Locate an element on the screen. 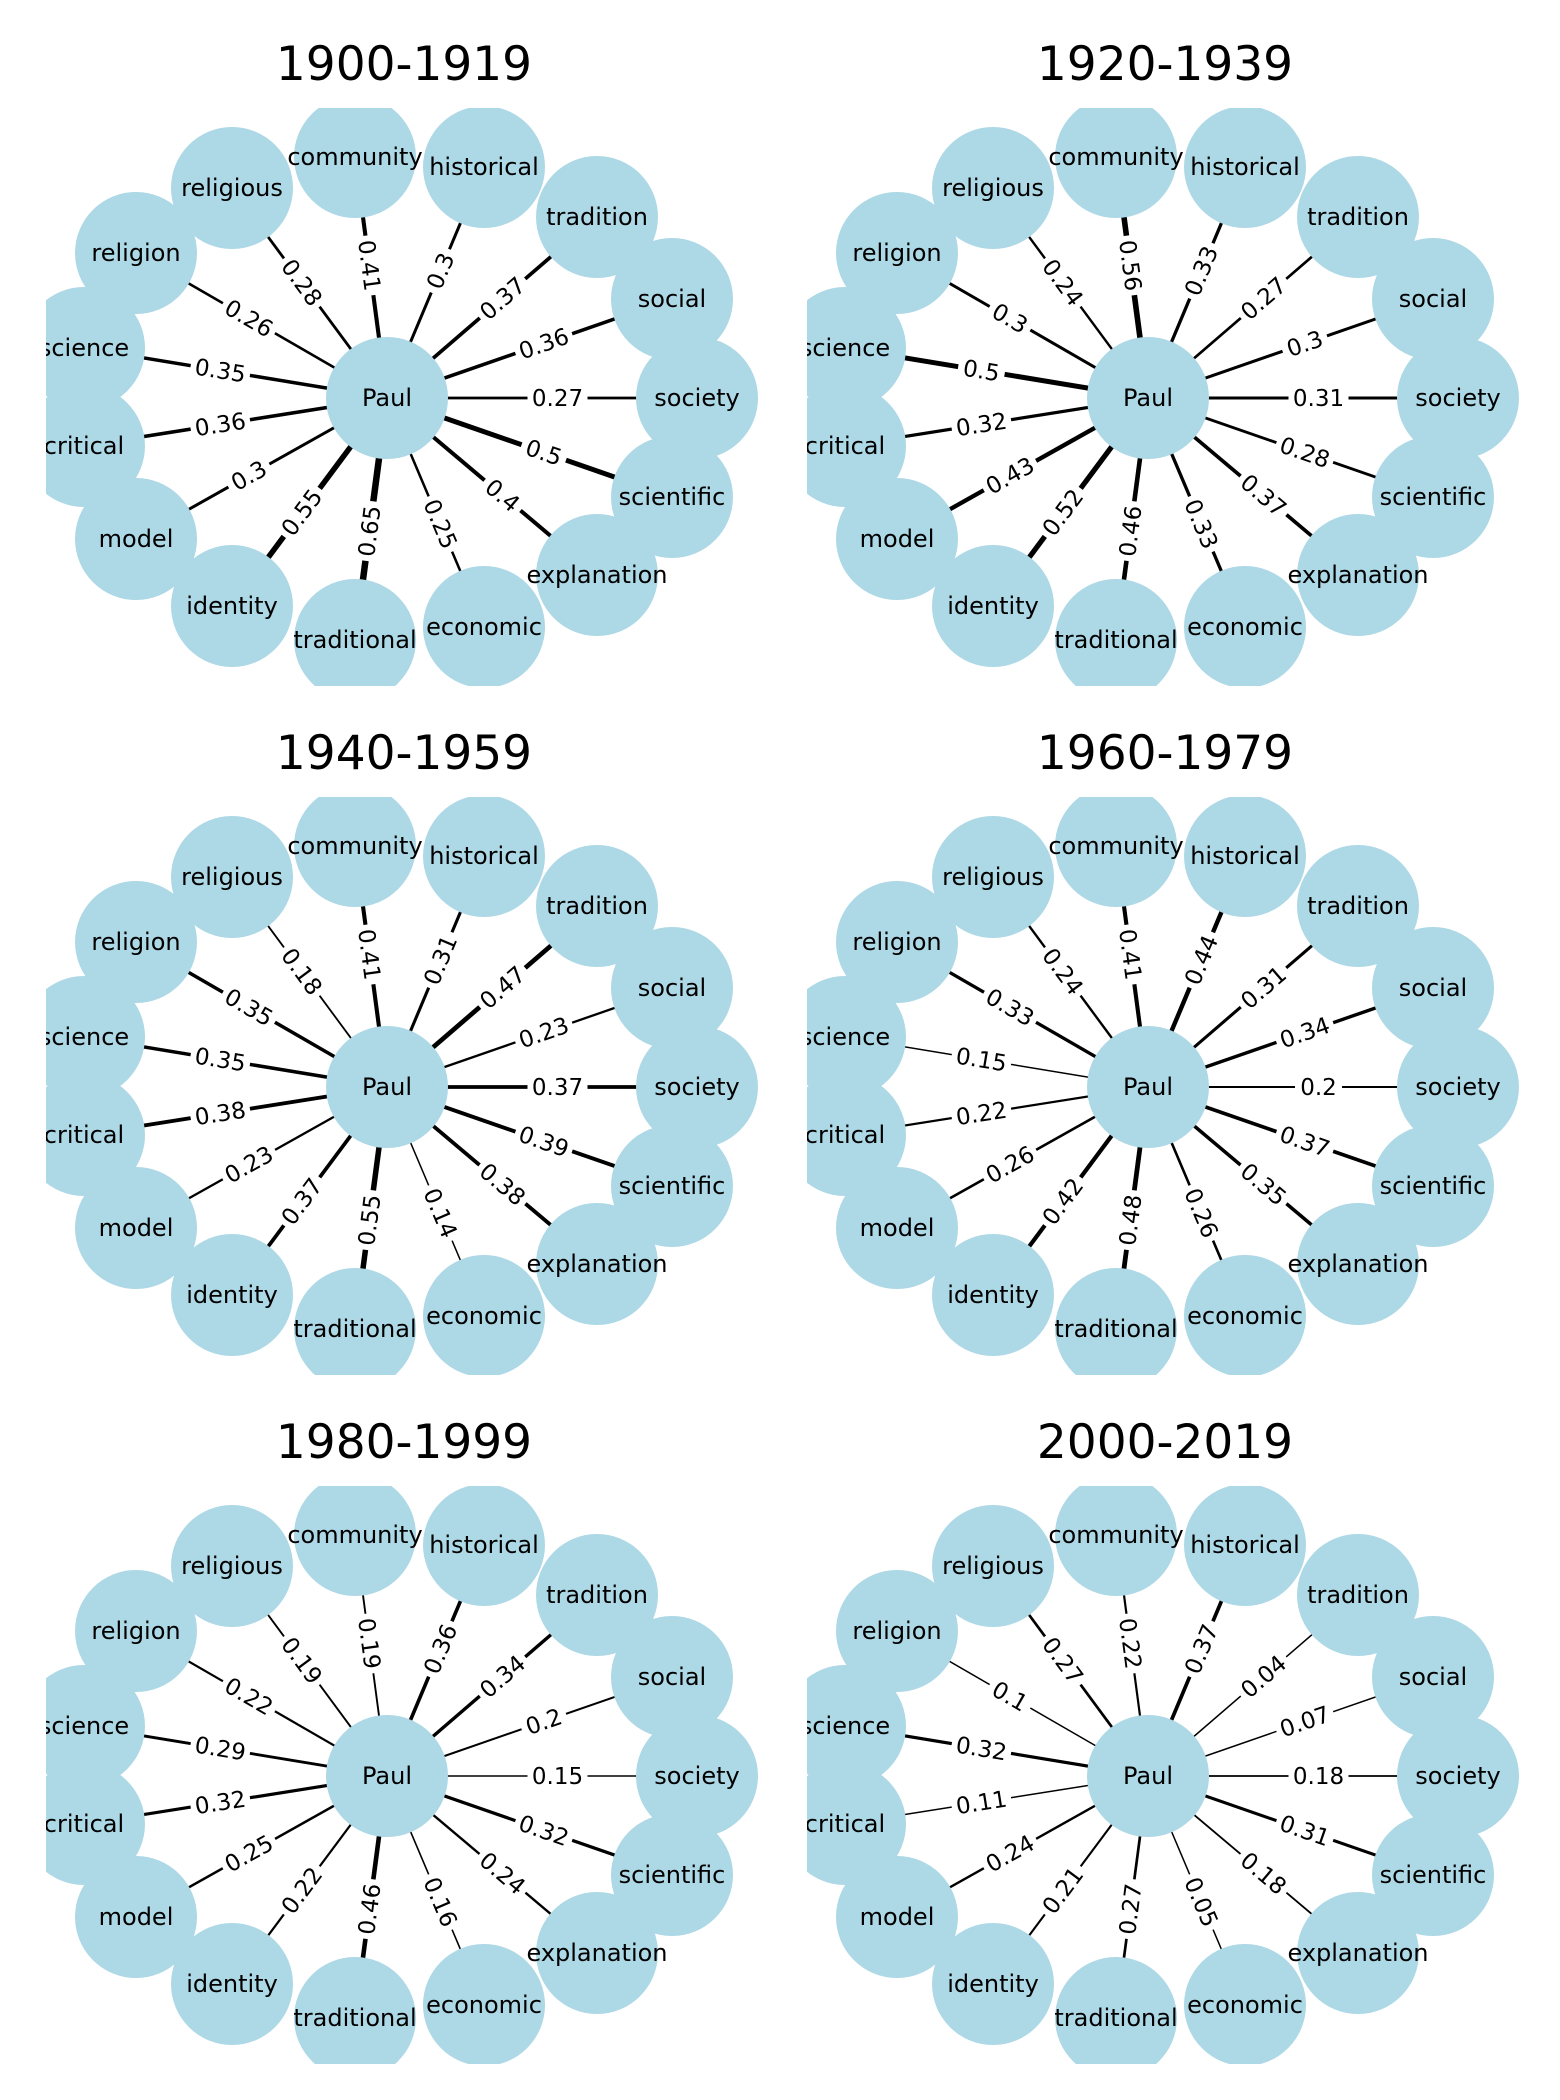  svg-text: 0.22 is located at coordinates (1129, 1644).